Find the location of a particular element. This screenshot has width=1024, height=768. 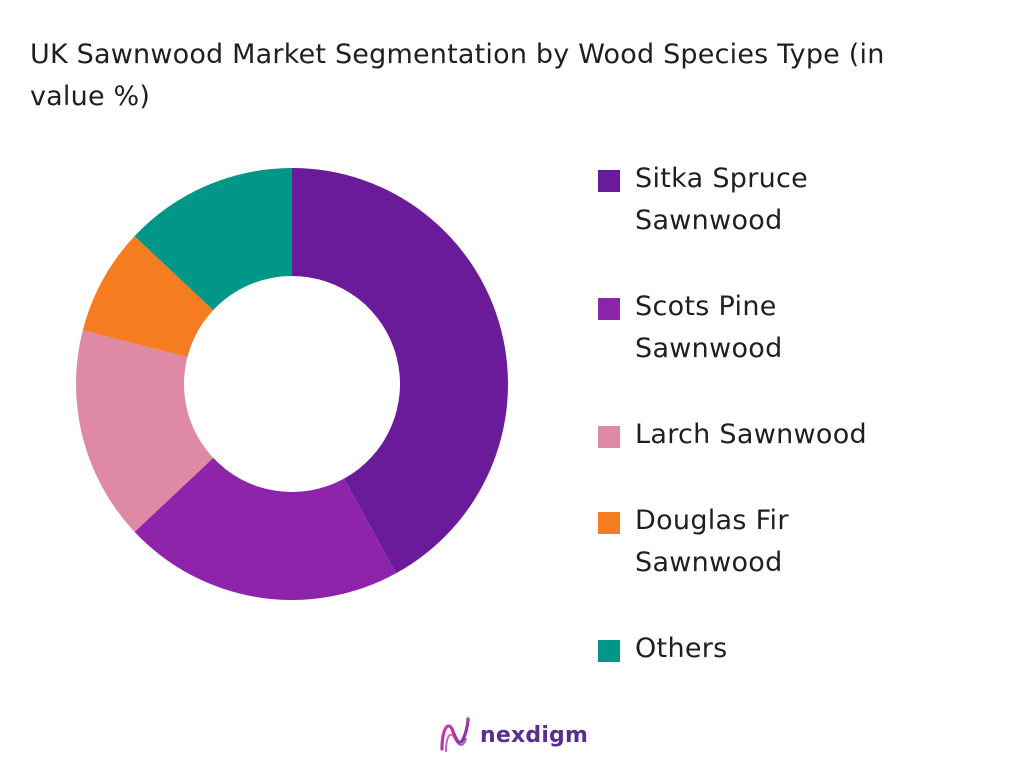

legend-label: Others is located at coordinates (681, 648).